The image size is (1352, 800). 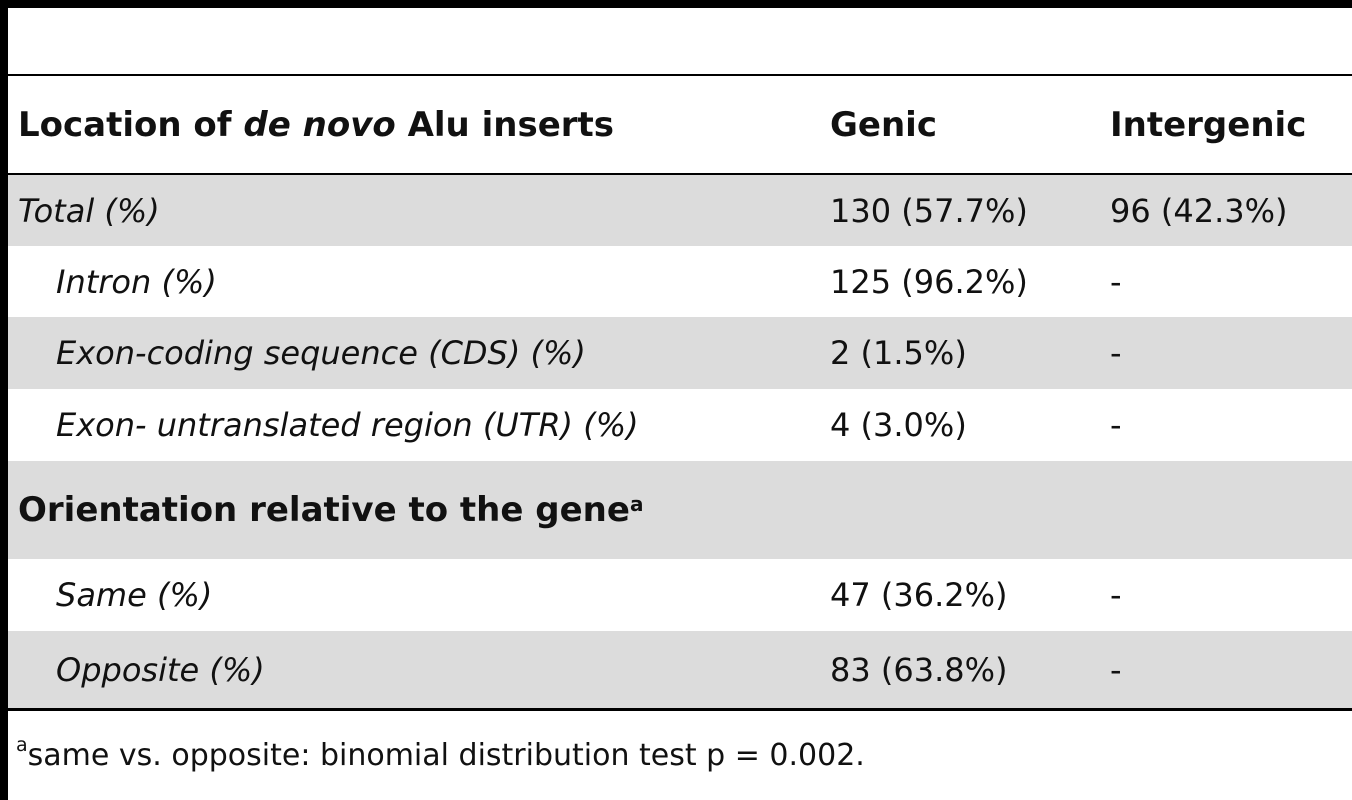 What do you see at coordinates (919, 669) in the screenshot?
I see `row-genic: 83 (63.8%)` at bounding box center [919, 669].